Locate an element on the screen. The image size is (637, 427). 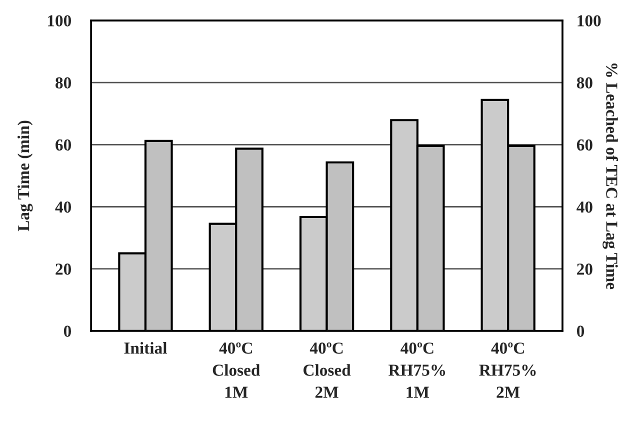
y-axis-title: Lag Time (min) is located at coordinates (25, 176).